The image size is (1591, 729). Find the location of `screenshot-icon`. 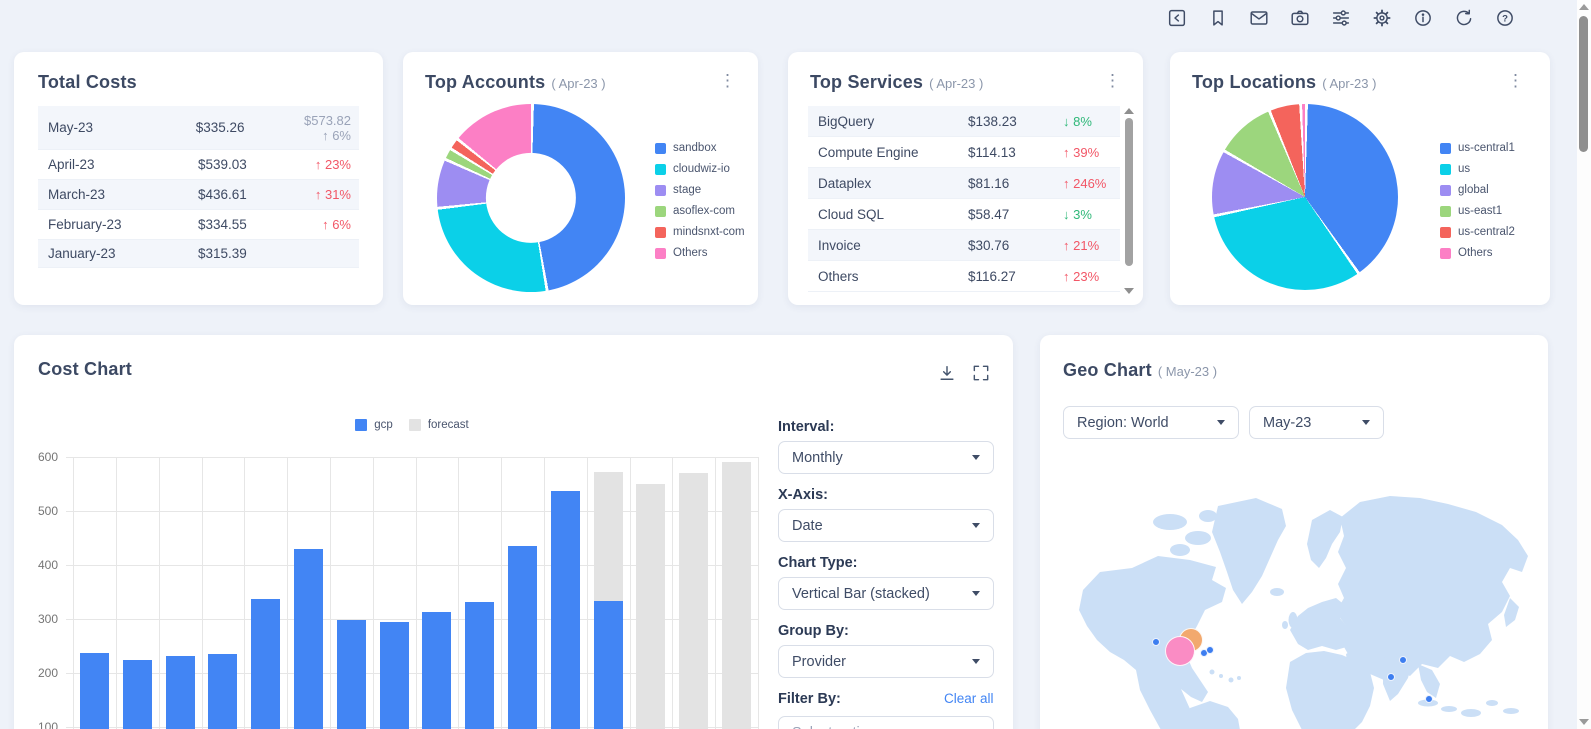

screenshot-icon is located at coordinates (1300, 18).